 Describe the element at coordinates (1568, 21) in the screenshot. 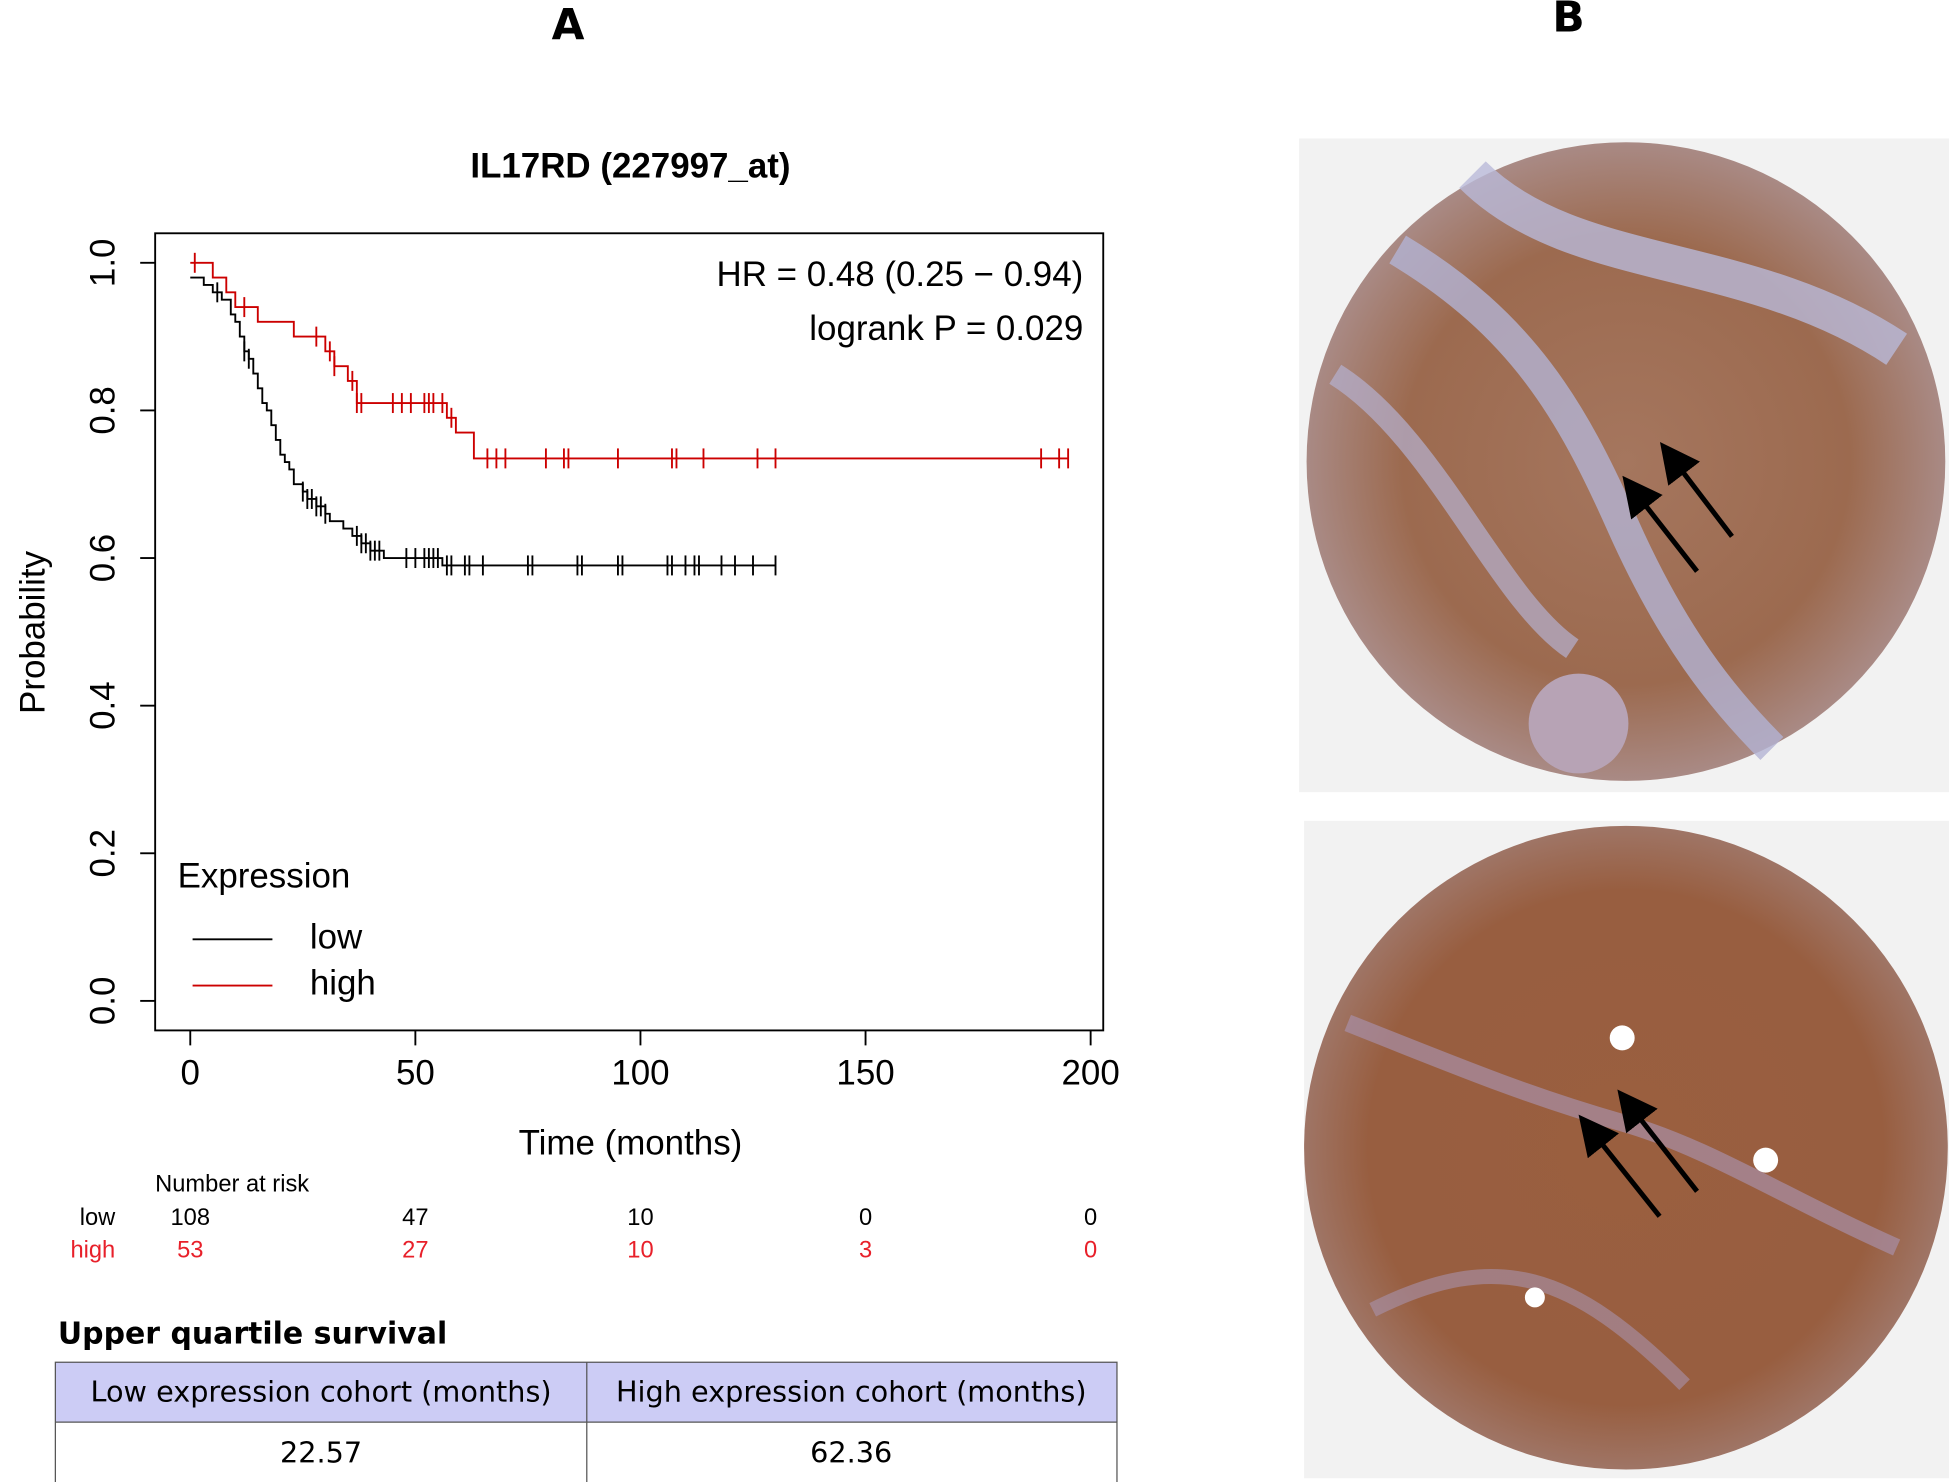

I see `panel-label: B` at that location.